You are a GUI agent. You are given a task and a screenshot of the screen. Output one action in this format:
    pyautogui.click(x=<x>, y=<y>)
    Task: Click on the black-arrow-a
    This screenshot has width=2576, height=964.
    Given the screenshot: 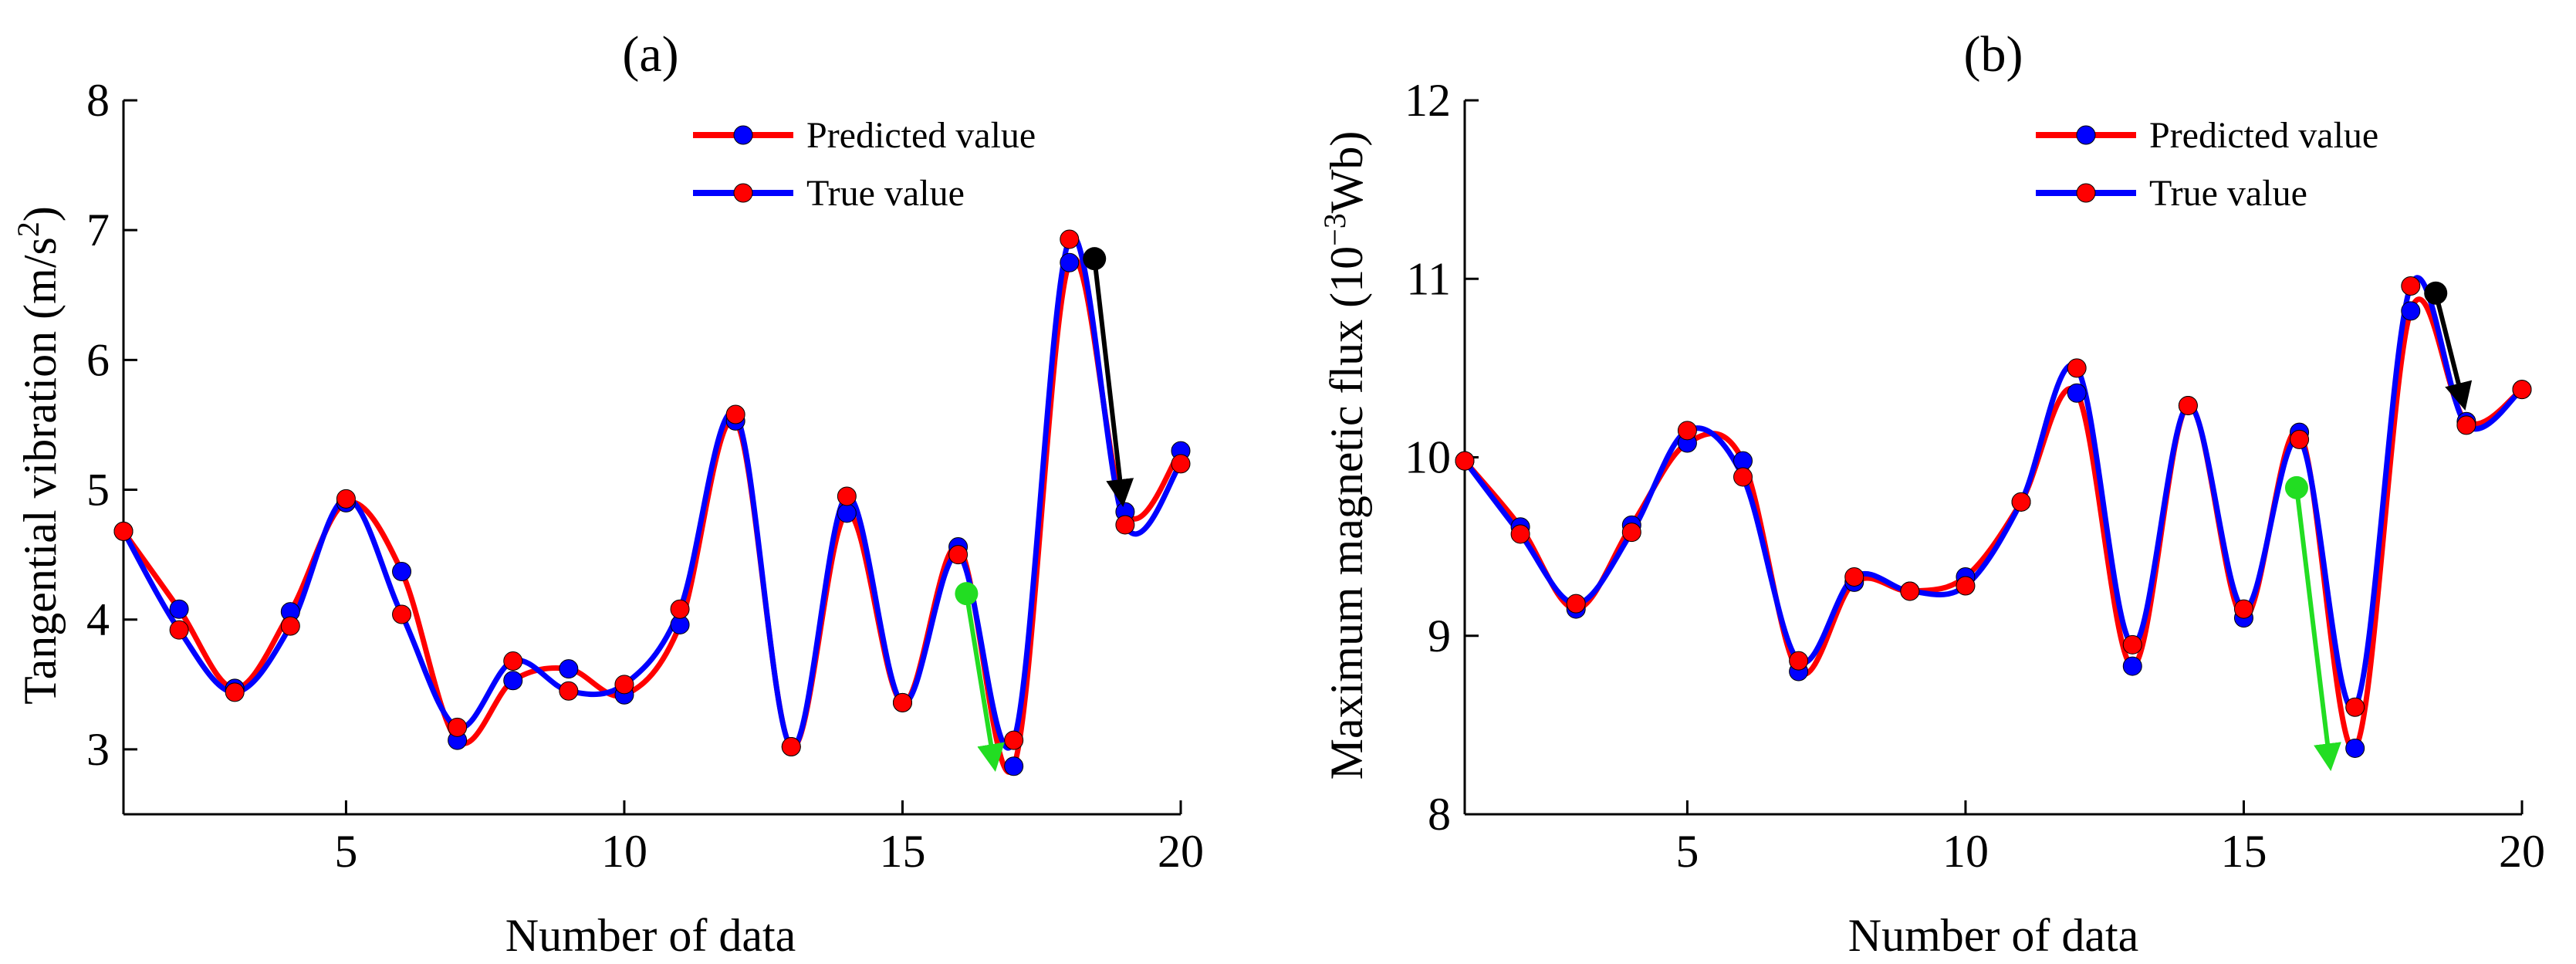 What is the action you would take?
    pyautogui.click(x=1113, y=383)
    